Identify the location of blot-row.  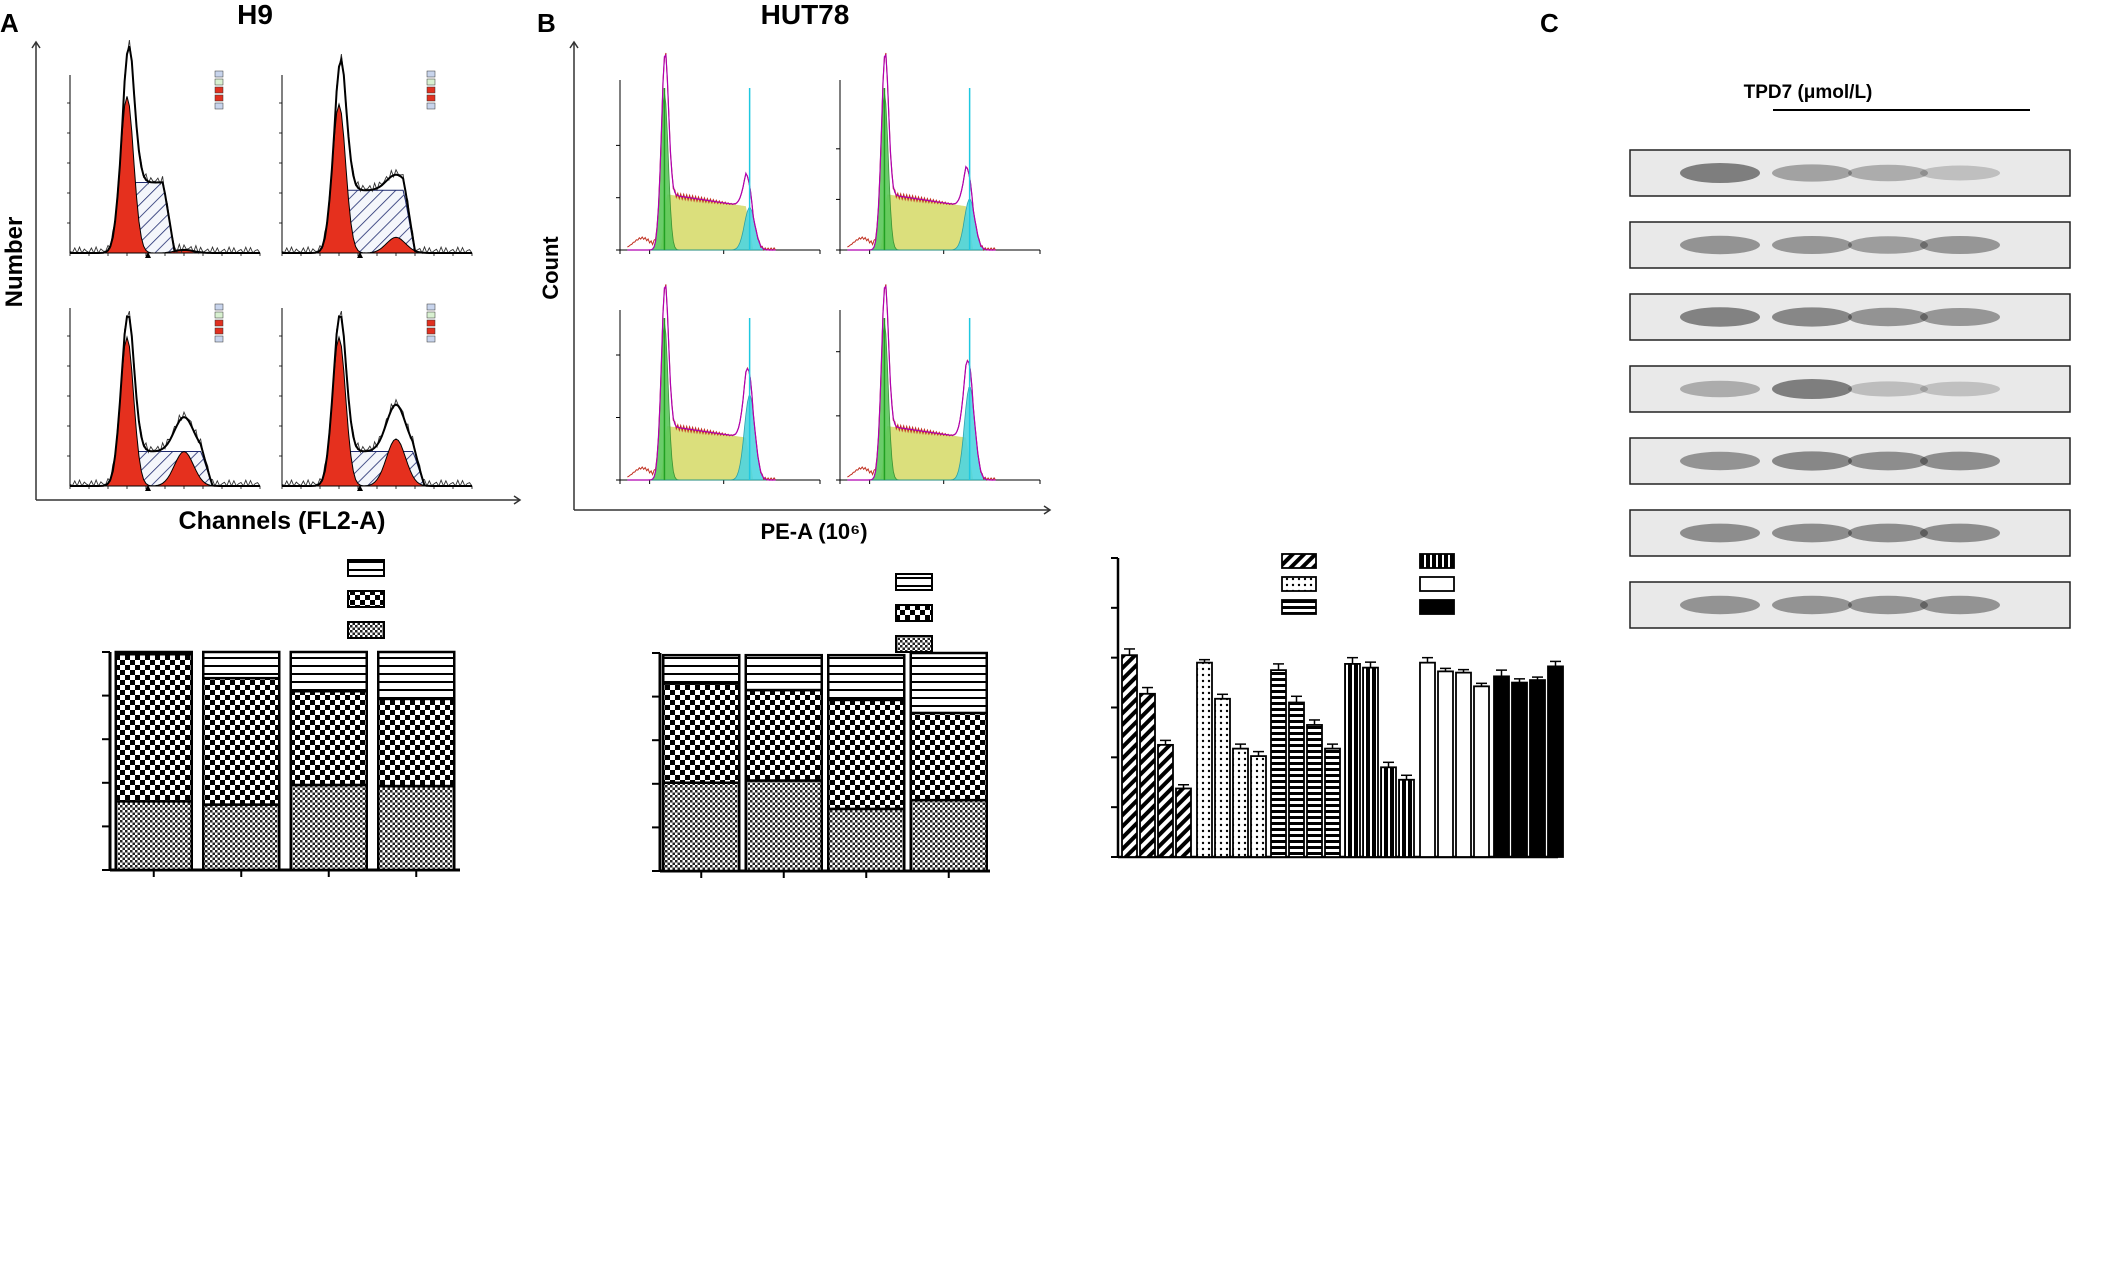
(1850, 389).